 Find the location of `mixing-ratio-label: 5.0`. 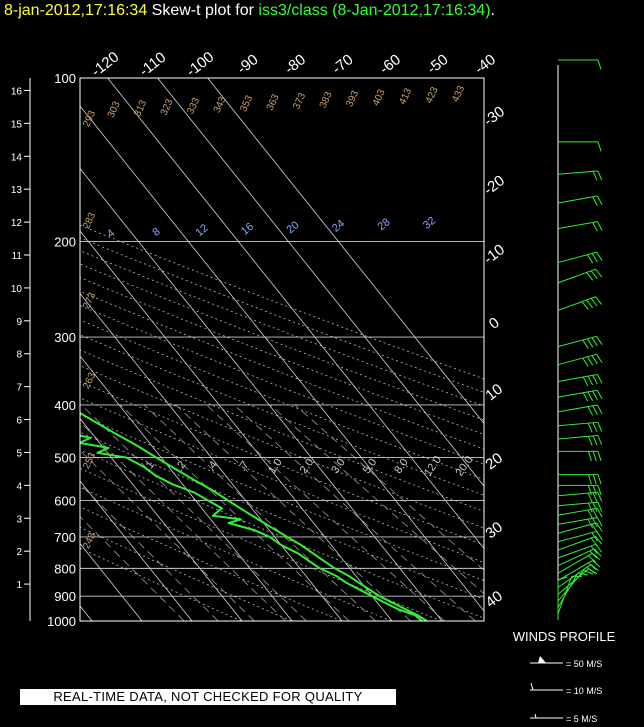

mixing-ratio-label: 5.0 is located at coordinates (370, 466).